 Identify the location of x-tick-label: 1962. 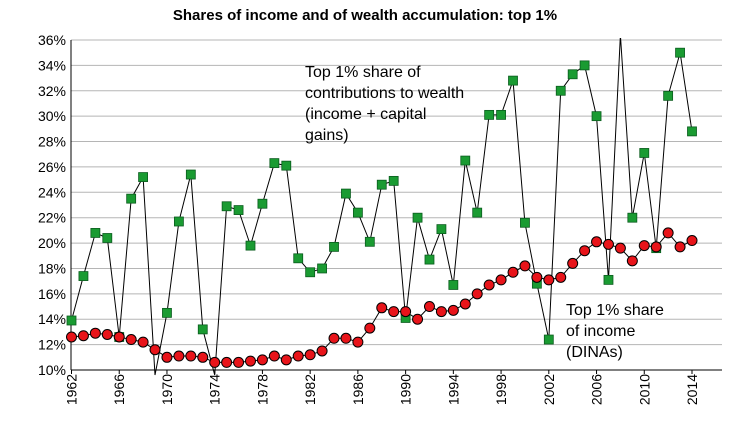
(72, 389).